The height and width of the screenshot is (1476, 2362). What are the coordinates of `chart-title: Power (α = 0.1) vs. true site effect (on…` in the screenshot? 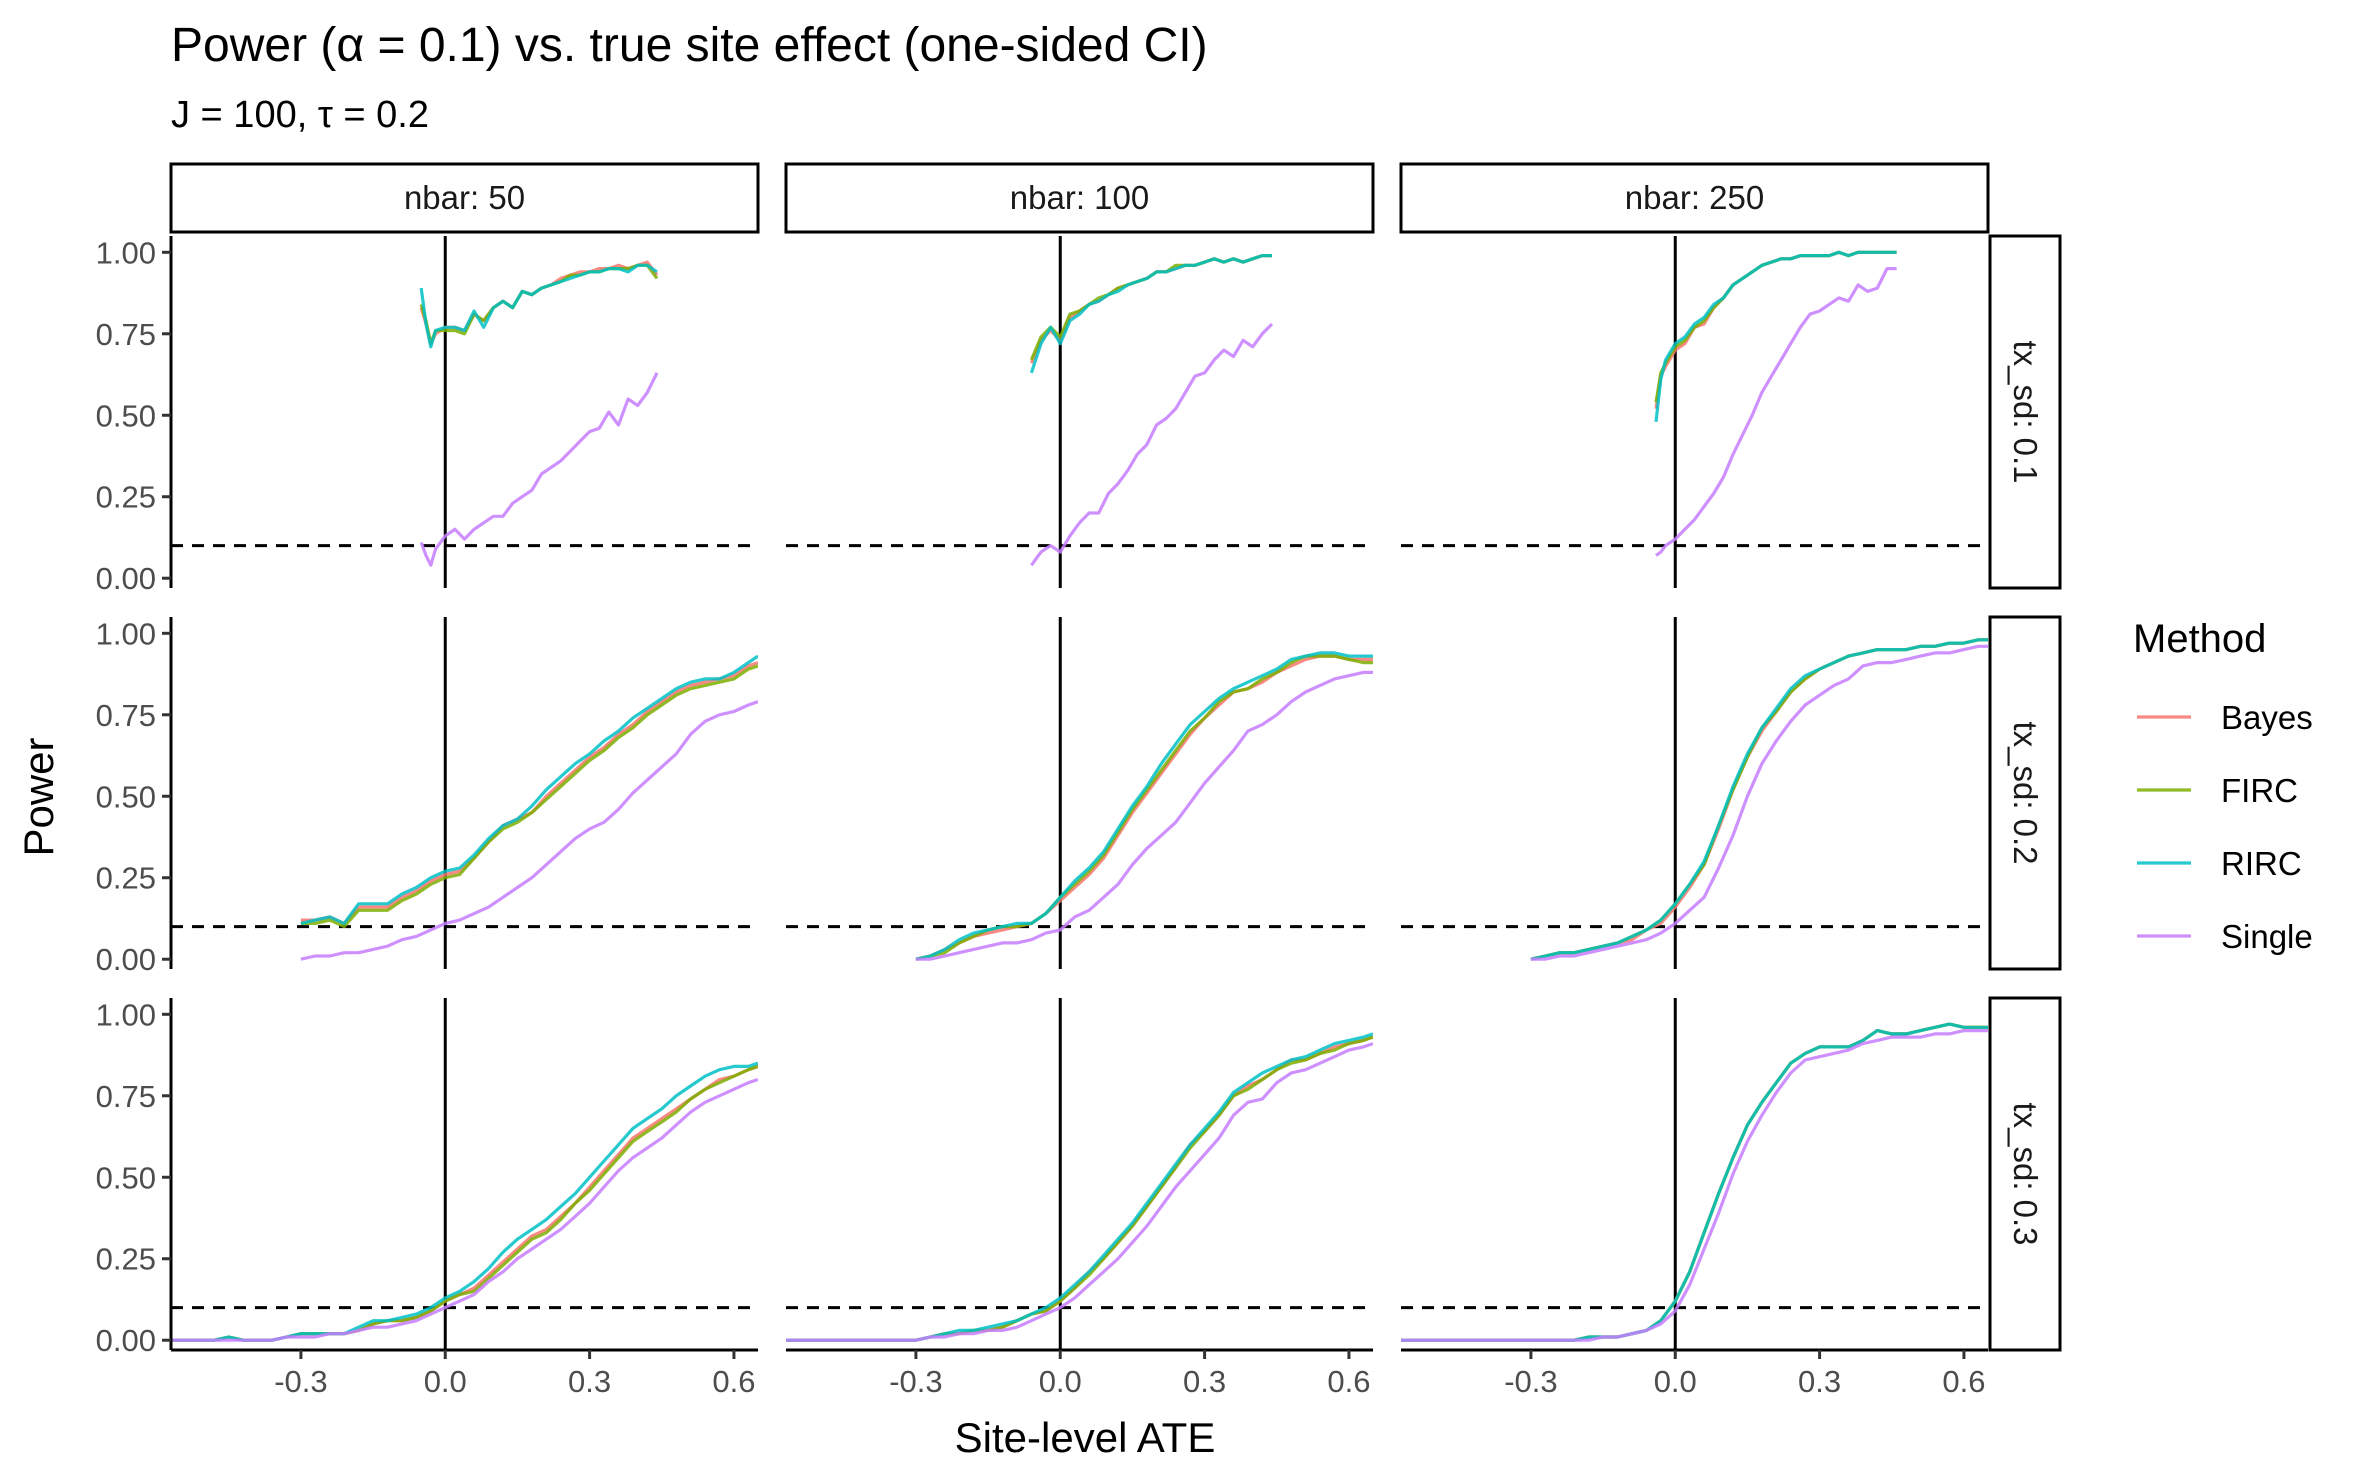 It's located at (689, 45).